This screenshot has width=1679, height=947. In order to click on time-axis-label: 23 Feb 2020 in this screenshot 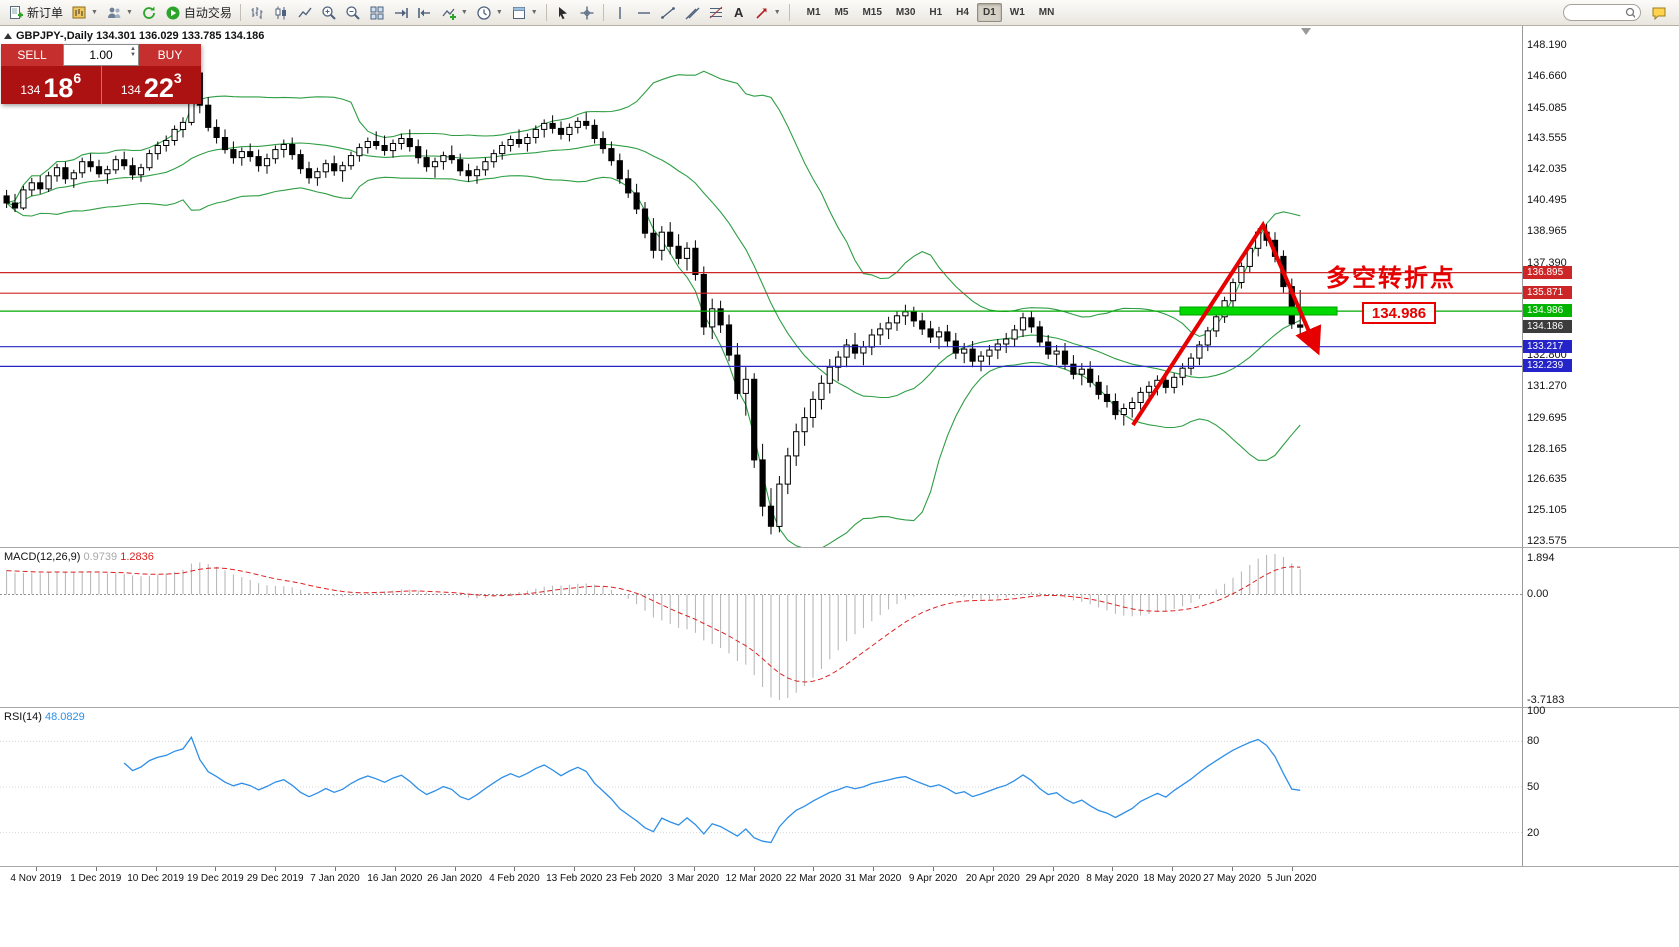, I will do `click(634, 878)`.